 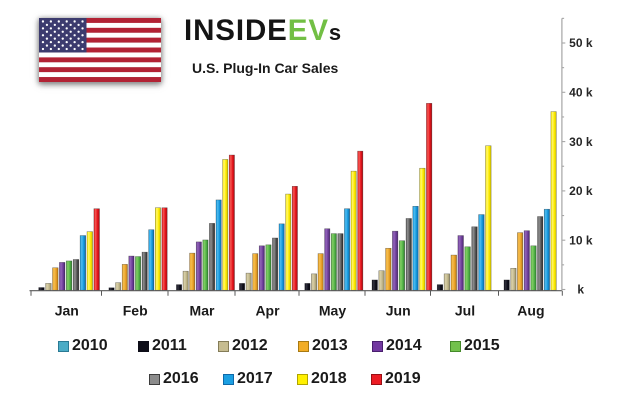 What do you see at coordinates (202, 311) in the screenshot?
I see `svg-text: Mar` at bounding box center [202, 311].